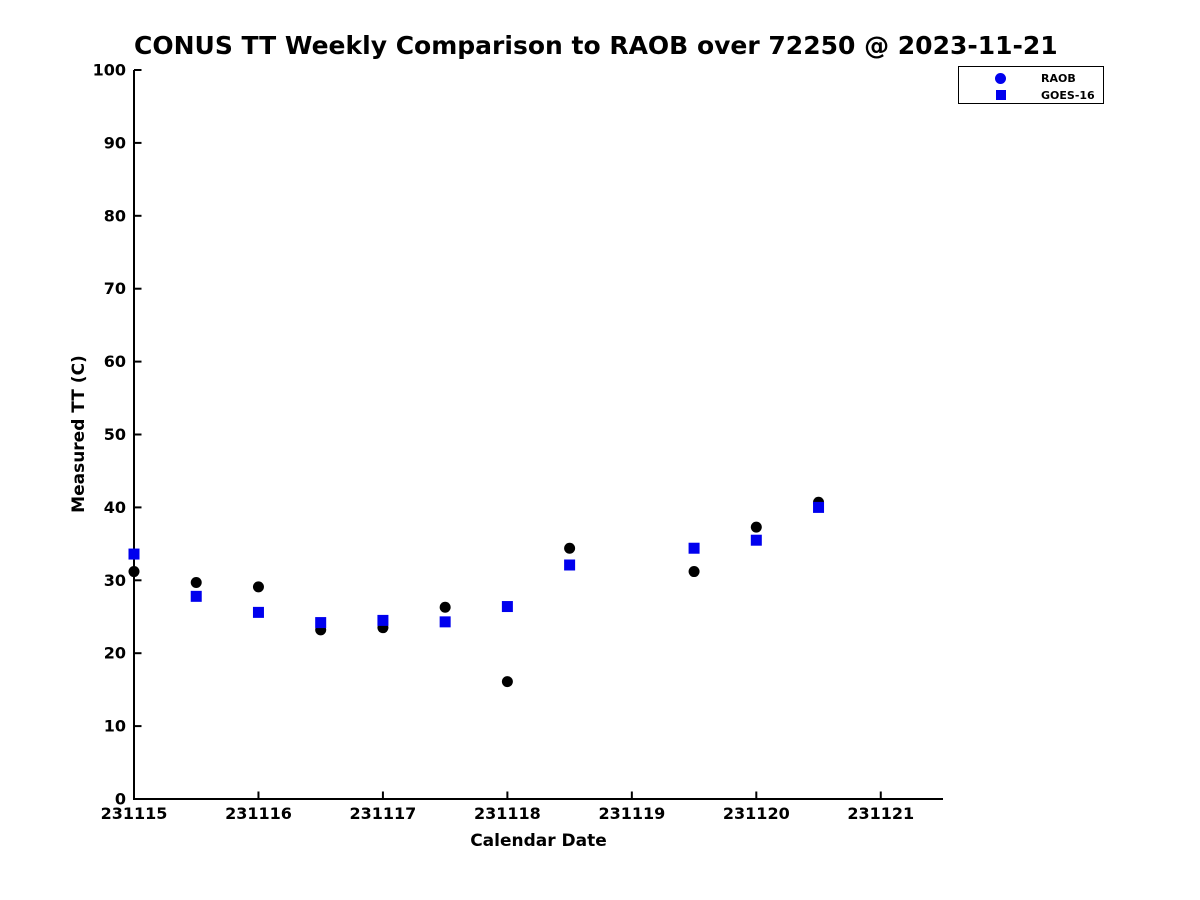 The height and width of the screenshot is (900, 1200). What do you see at coordinates (631, 813) in the screenshot?
I see `x-tick-label: 231119` at bounding box center [631, 813].